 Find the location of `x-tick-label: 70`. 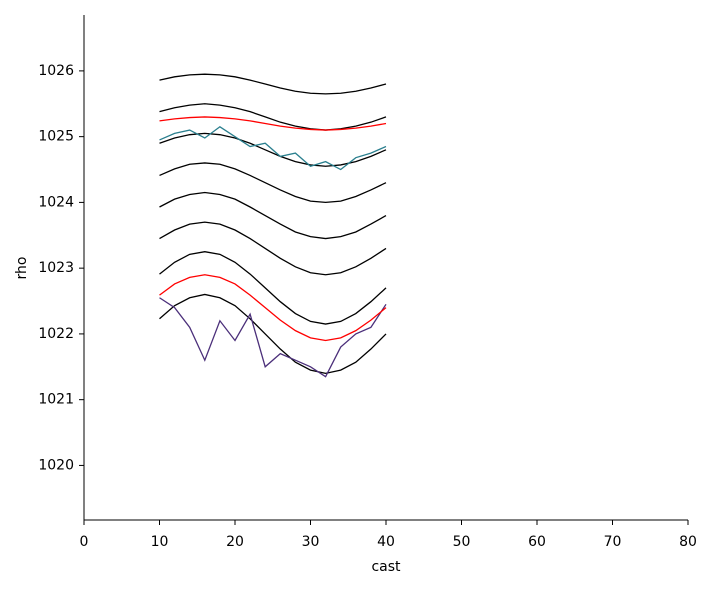

x-tick-label: 70 is located at coordinates (613, 542).